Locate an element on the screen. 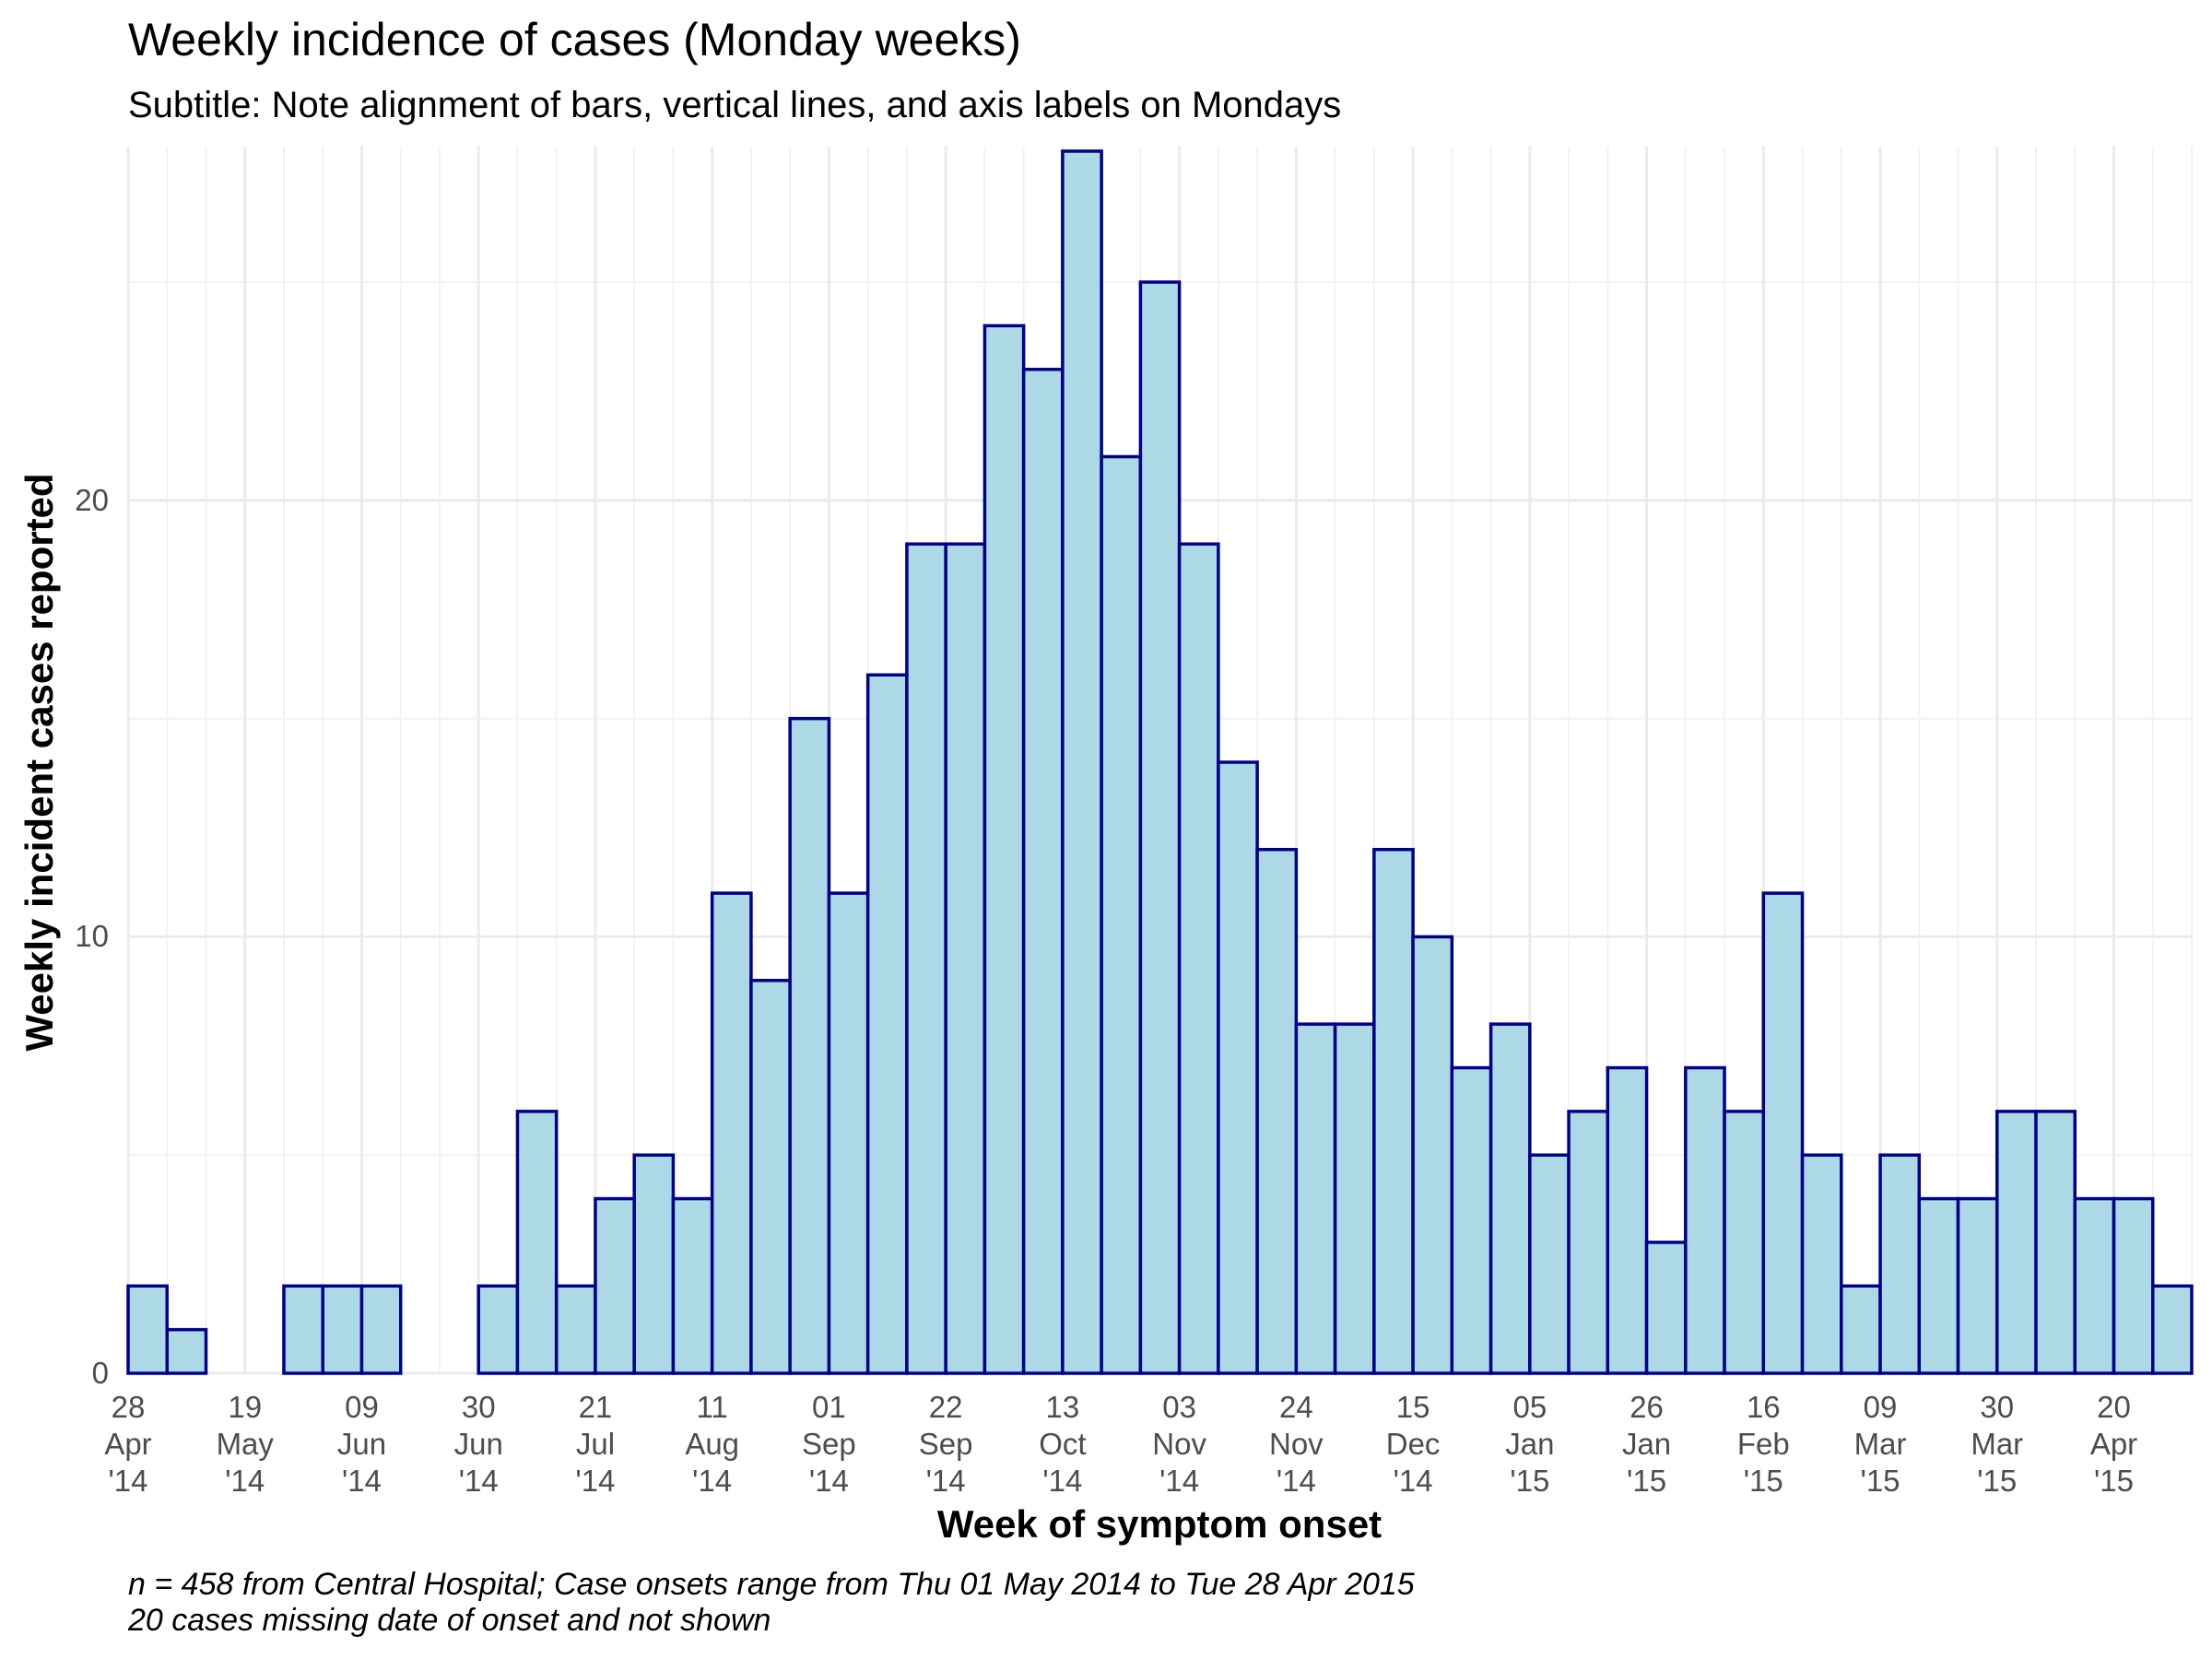 The image size is (2212, 1659). x-tick-label: 15 Dec '14 is located at coordinates (1413, 1444).